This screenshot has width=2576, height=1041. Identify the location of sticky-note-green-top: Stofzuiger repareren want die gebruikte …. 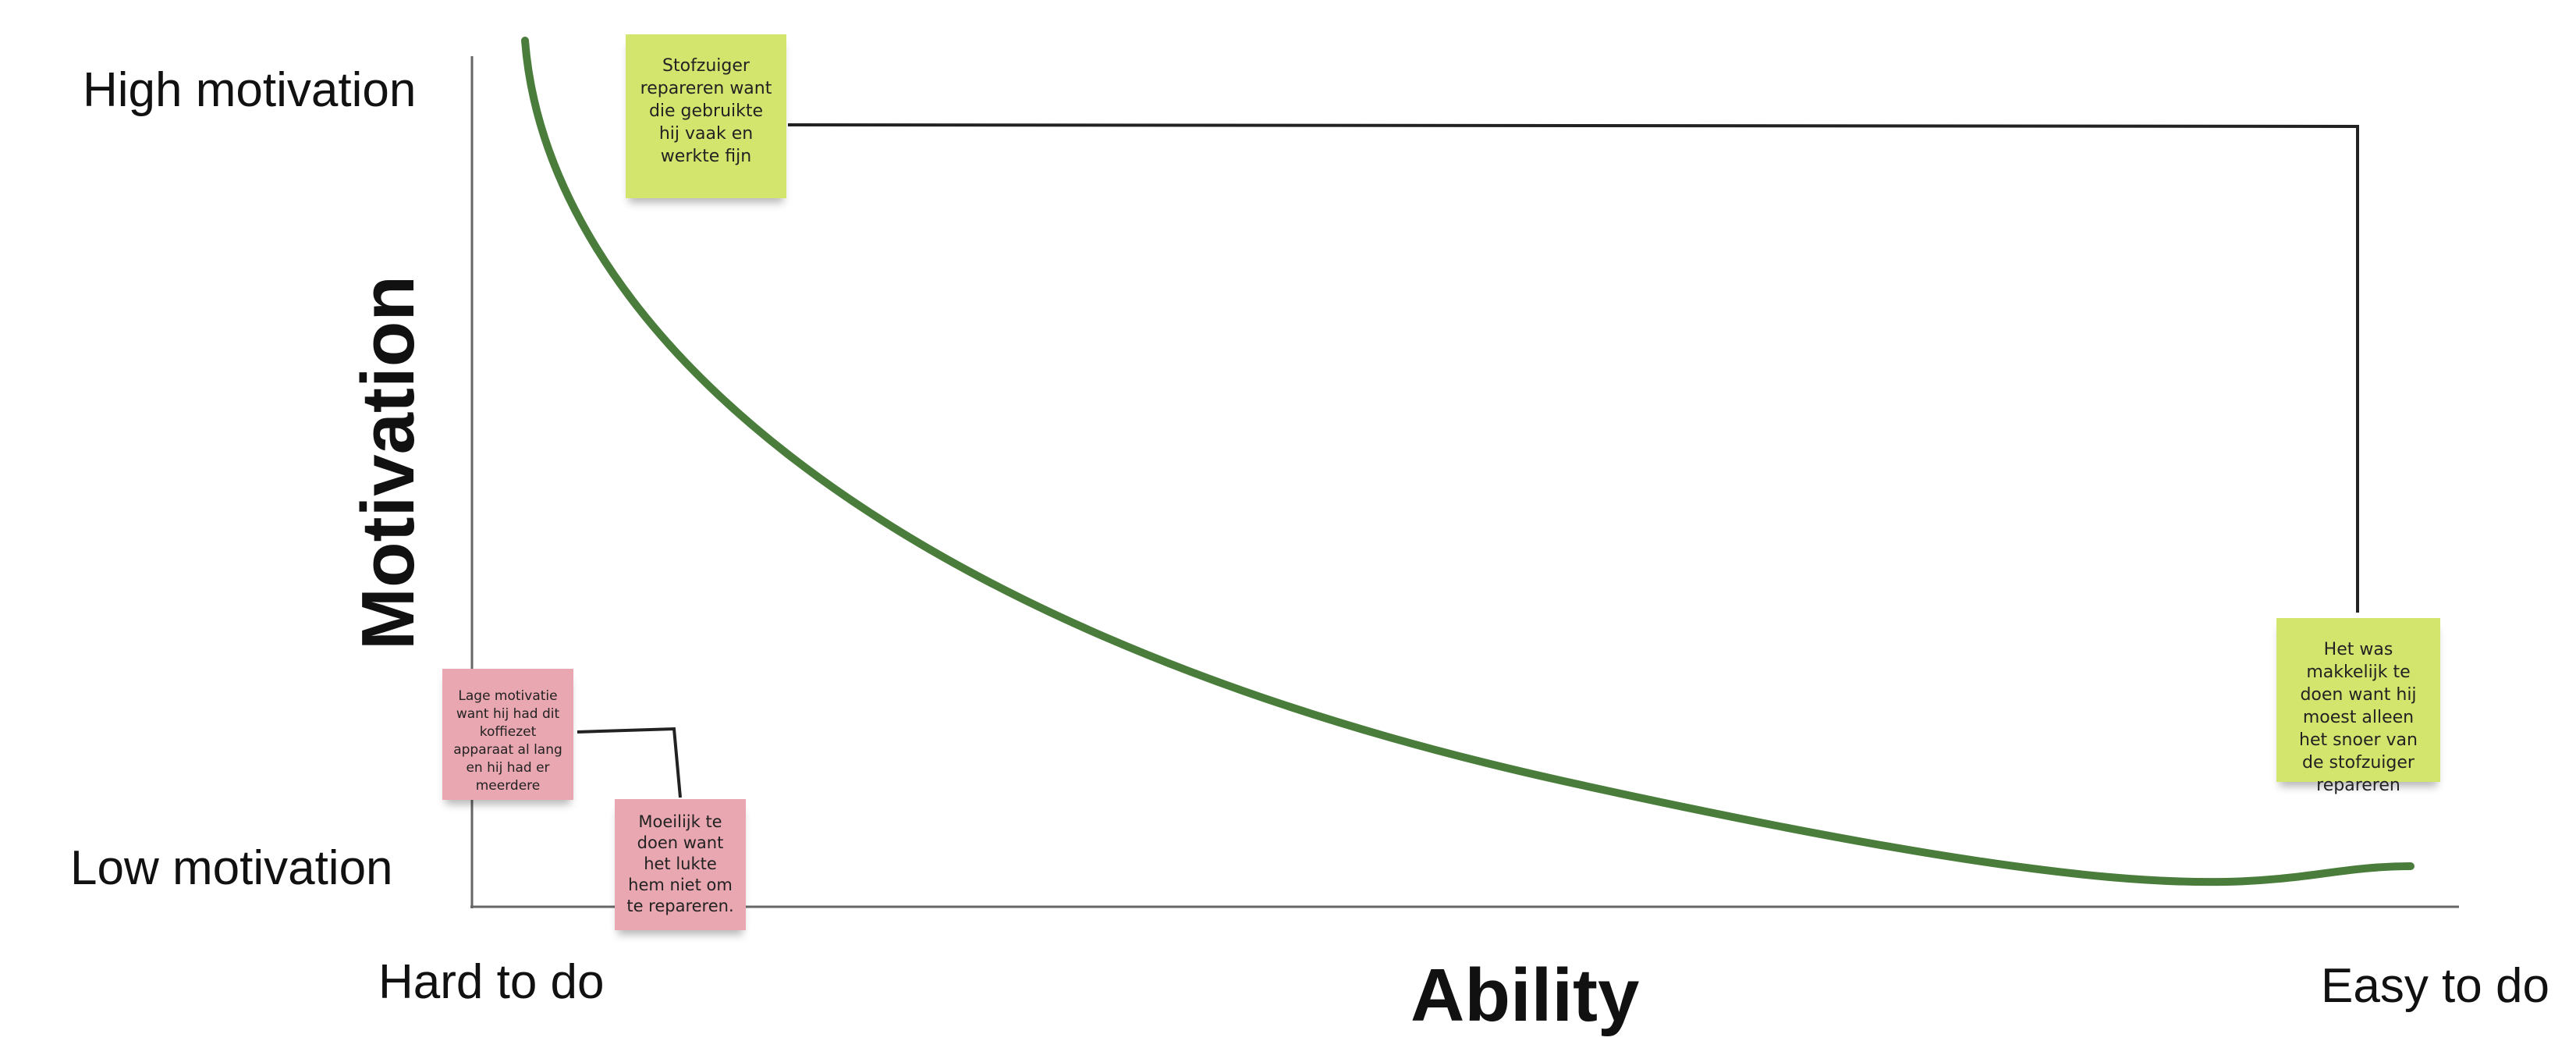
(706, 116).